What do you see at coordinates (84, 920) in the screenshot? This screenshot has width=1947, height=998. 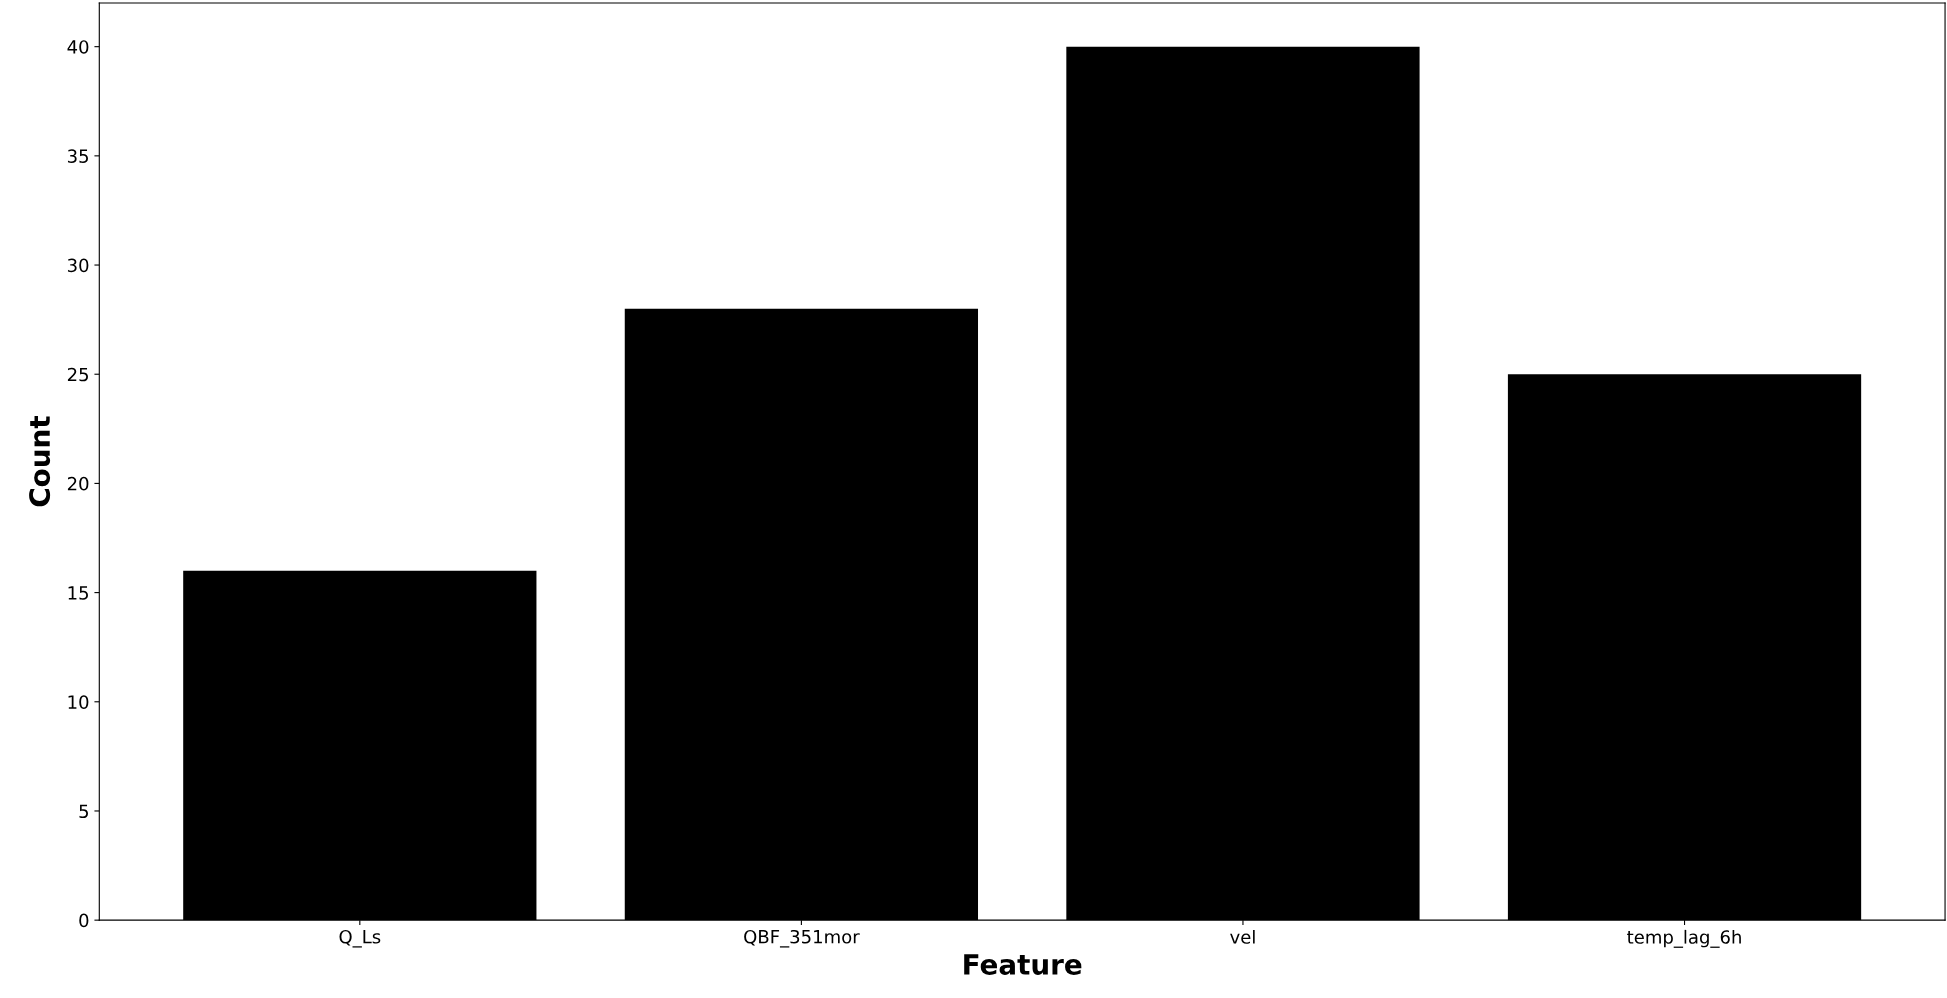 I see `y-tick-label: 0` at bounding box center [84, 920].